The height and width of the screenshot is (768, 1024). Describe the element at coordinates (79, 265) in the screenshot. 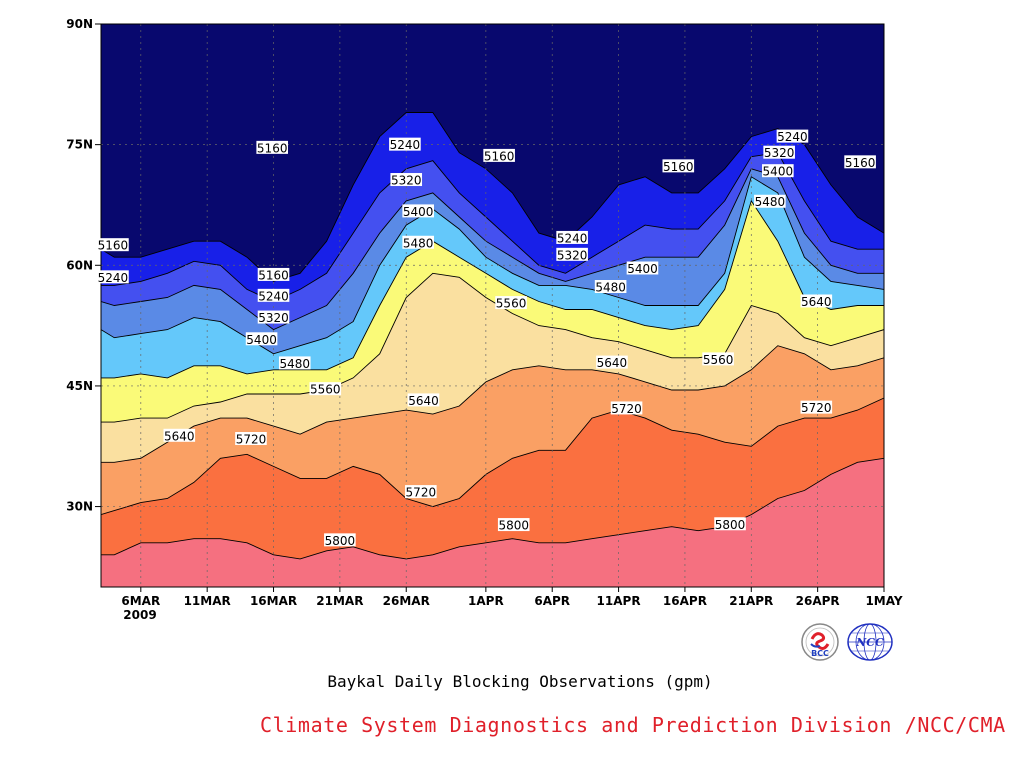

I see `y-tick-label: 60N` at that location.